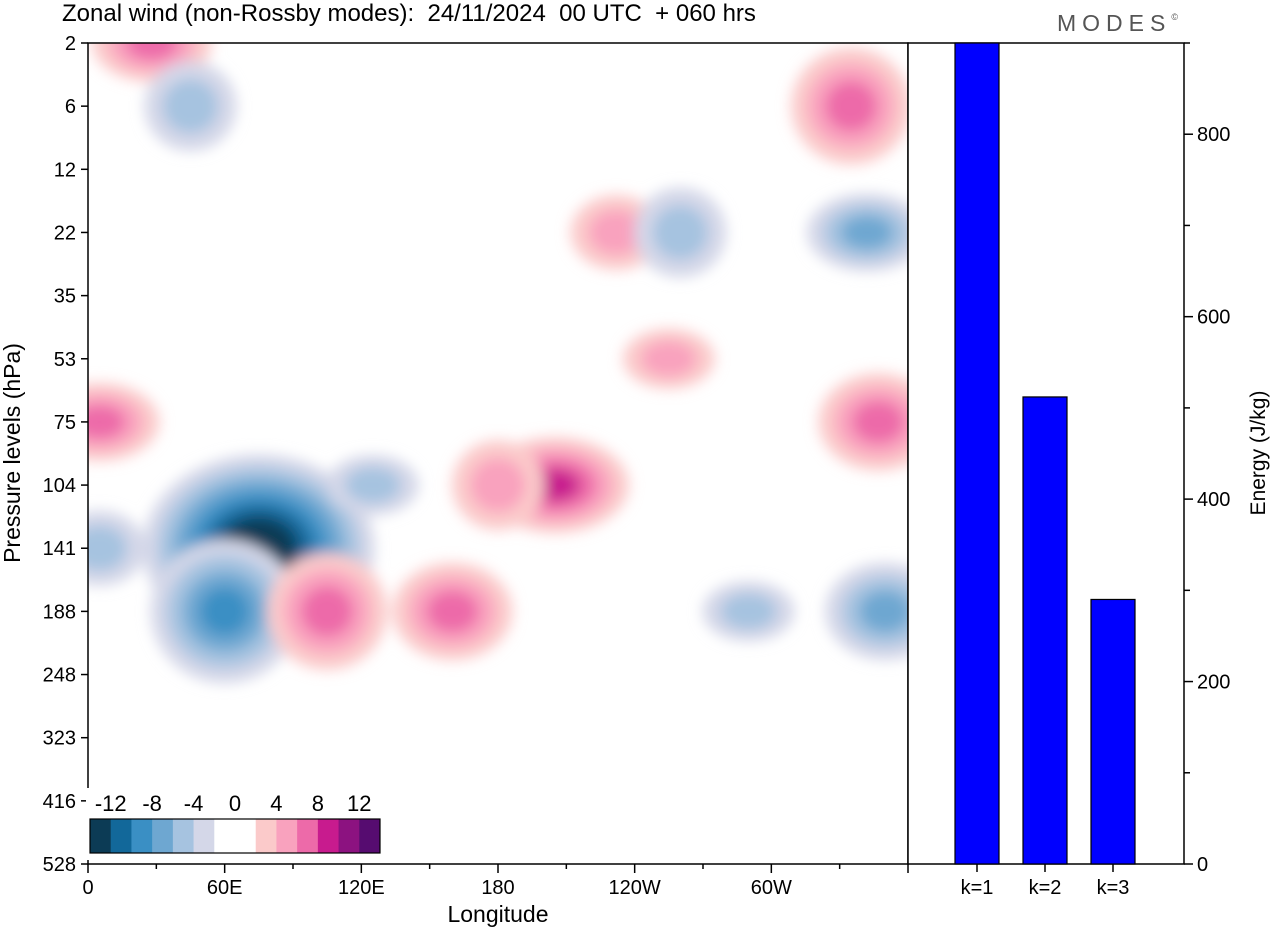 The height and width of the screenshot is (930, 1280). What do you see at coordinates (12, 453) in the screenshot?
I see `heatmap-y-label: Pressure levels (hPa)` at bounding box center [12, 453].